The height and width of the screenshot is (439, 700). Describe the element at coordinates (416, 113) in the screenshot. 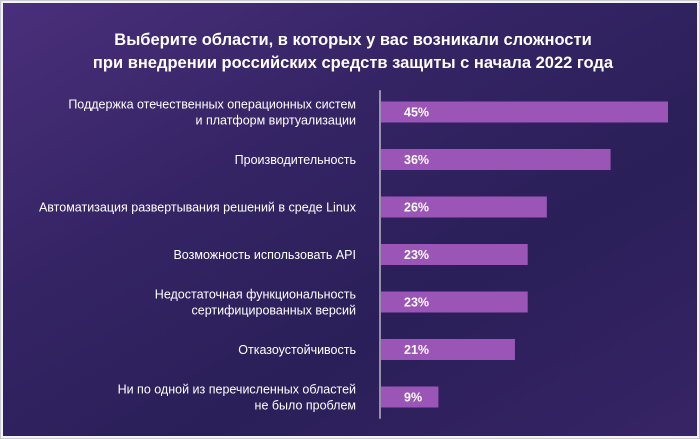

I see `value-label-1: 45%` at that location.